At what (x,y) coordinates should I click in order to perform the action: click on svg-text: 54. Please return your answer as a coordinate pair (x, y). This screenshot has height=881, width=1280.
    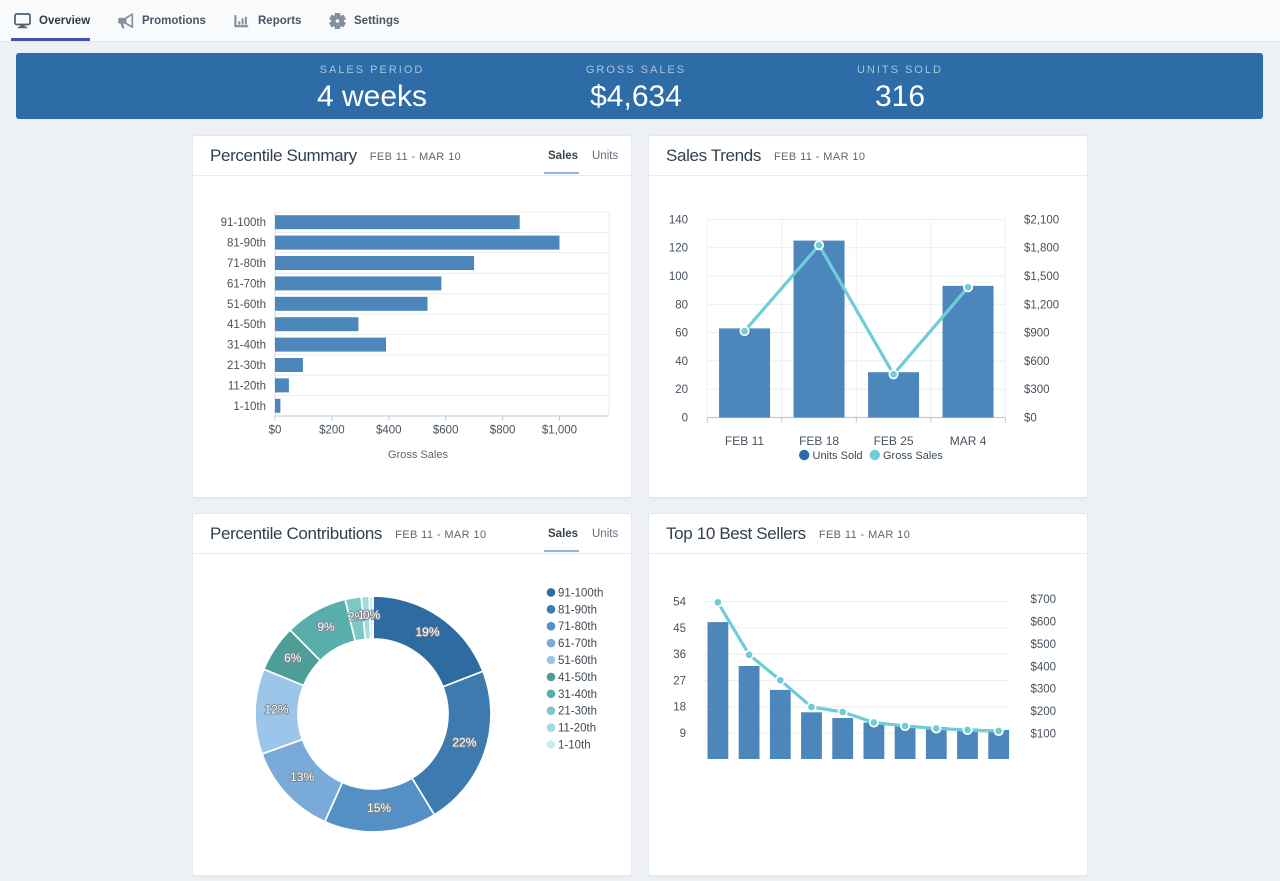
    Looking at the image, I should click on (679, 603).